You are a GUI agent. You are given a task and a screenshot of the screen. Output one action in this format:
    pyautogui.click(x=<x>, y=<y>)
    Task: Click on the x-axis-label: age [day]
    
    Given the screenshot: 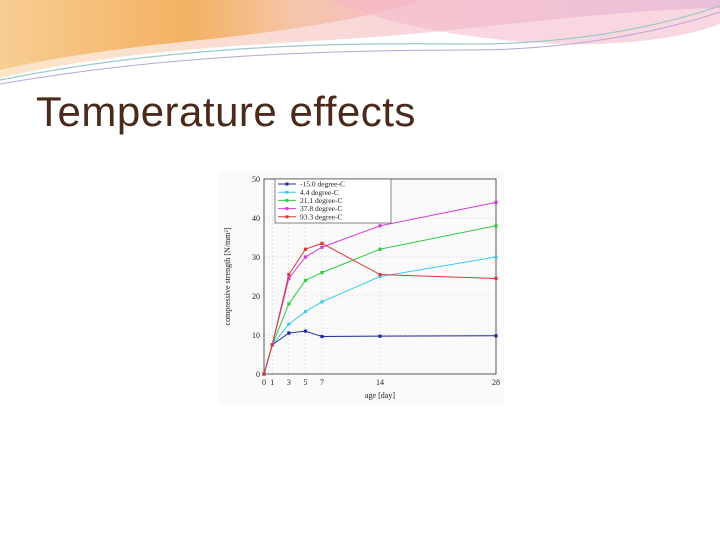 What is the action you would take?
    pyautogui.click(x=380, y=395)
    